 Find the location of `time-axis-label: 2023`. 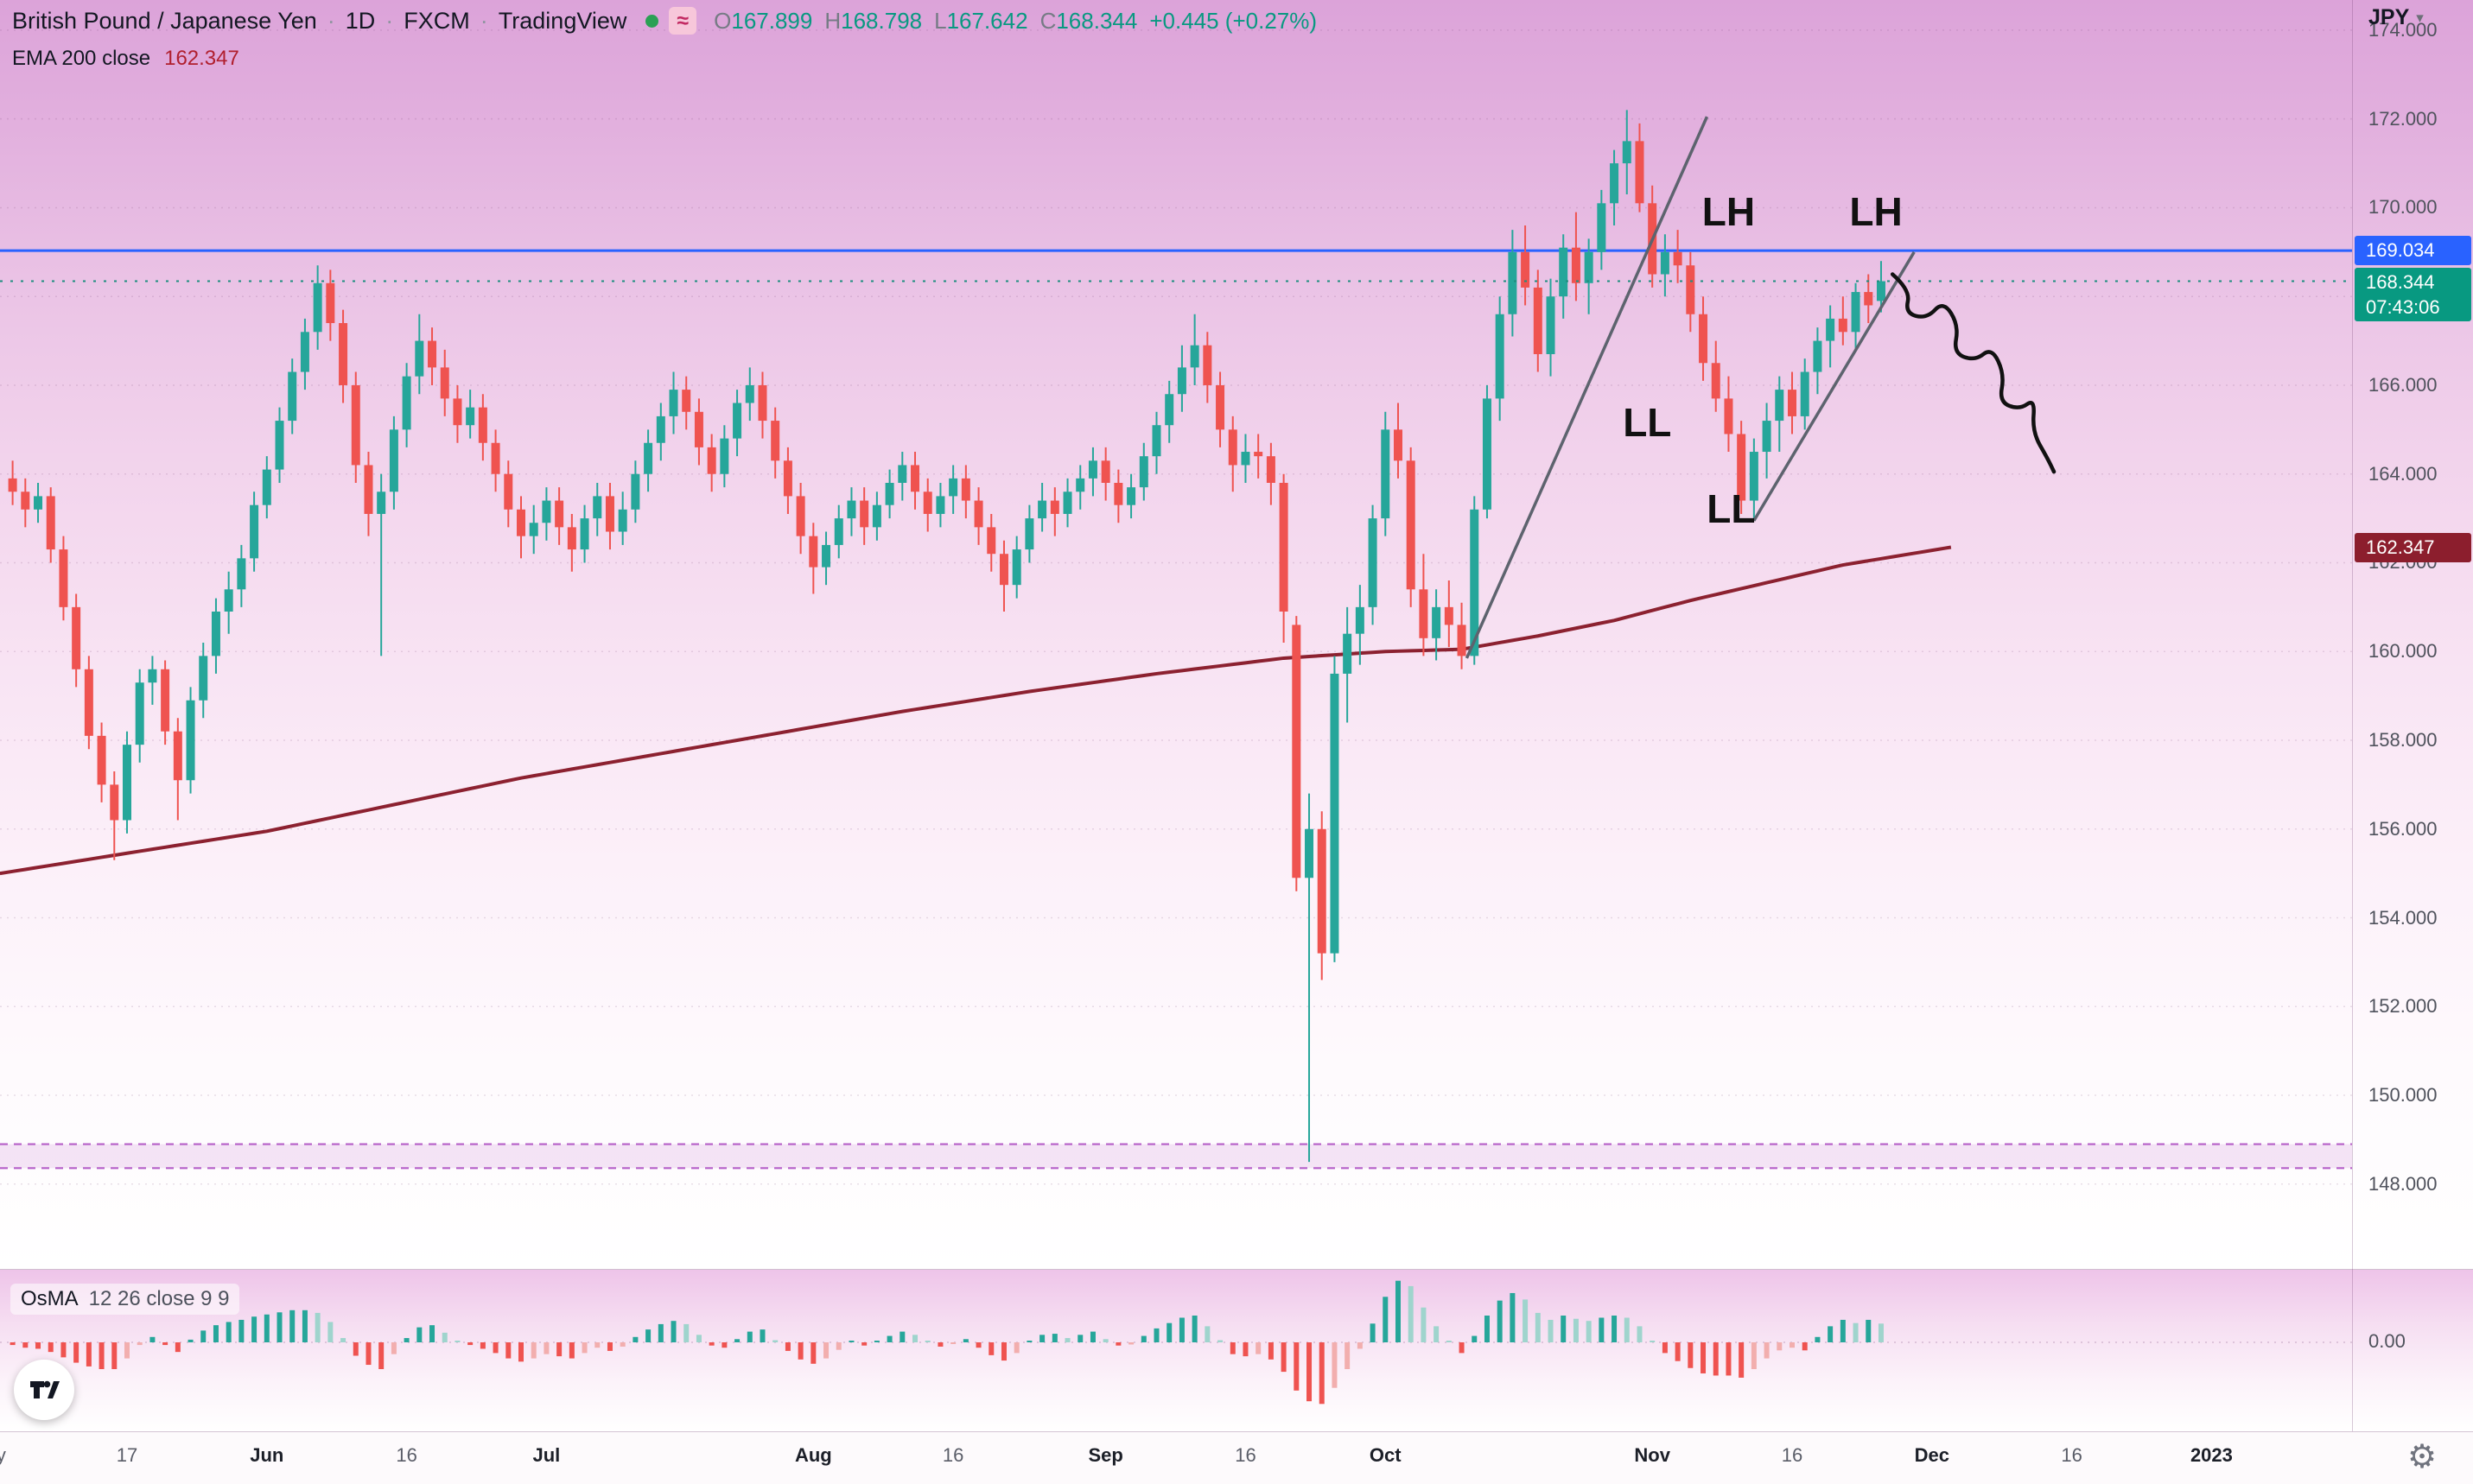

time-axis-label: 2023 is located at coordinates (2211, 1455).